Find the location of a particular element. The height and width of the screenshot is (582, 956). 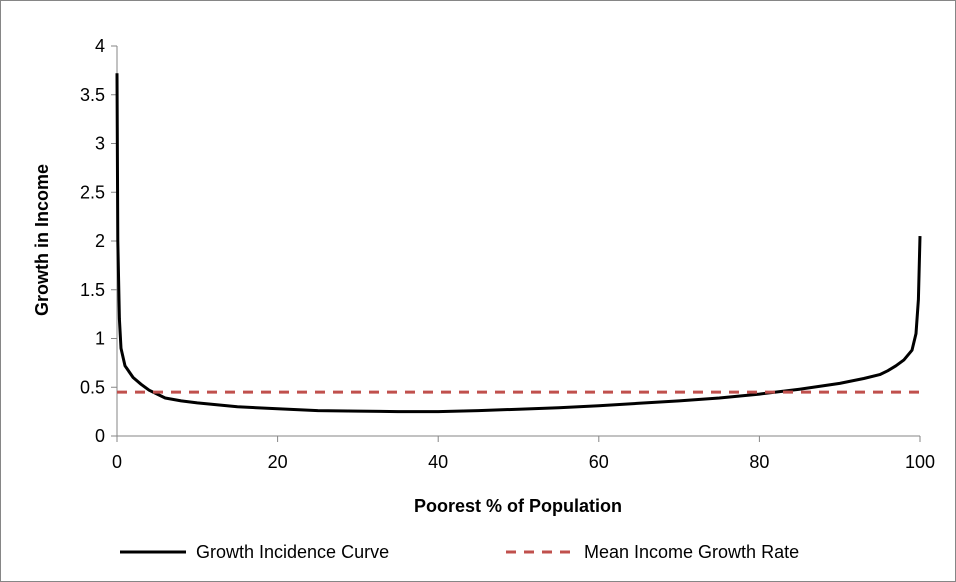

y-tick-label: 2 is located at coordinates (100, 241).